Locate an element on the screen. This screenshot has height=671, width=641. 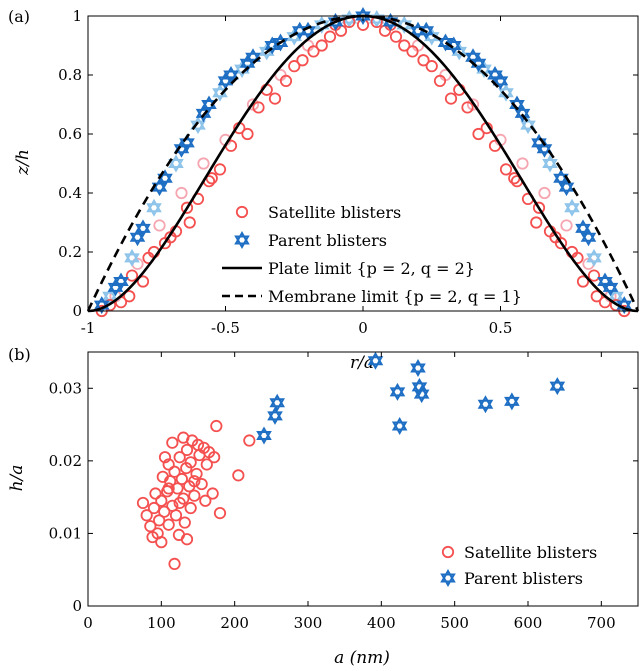
x-tick-label: 400 is located at coordinates (381, 623).